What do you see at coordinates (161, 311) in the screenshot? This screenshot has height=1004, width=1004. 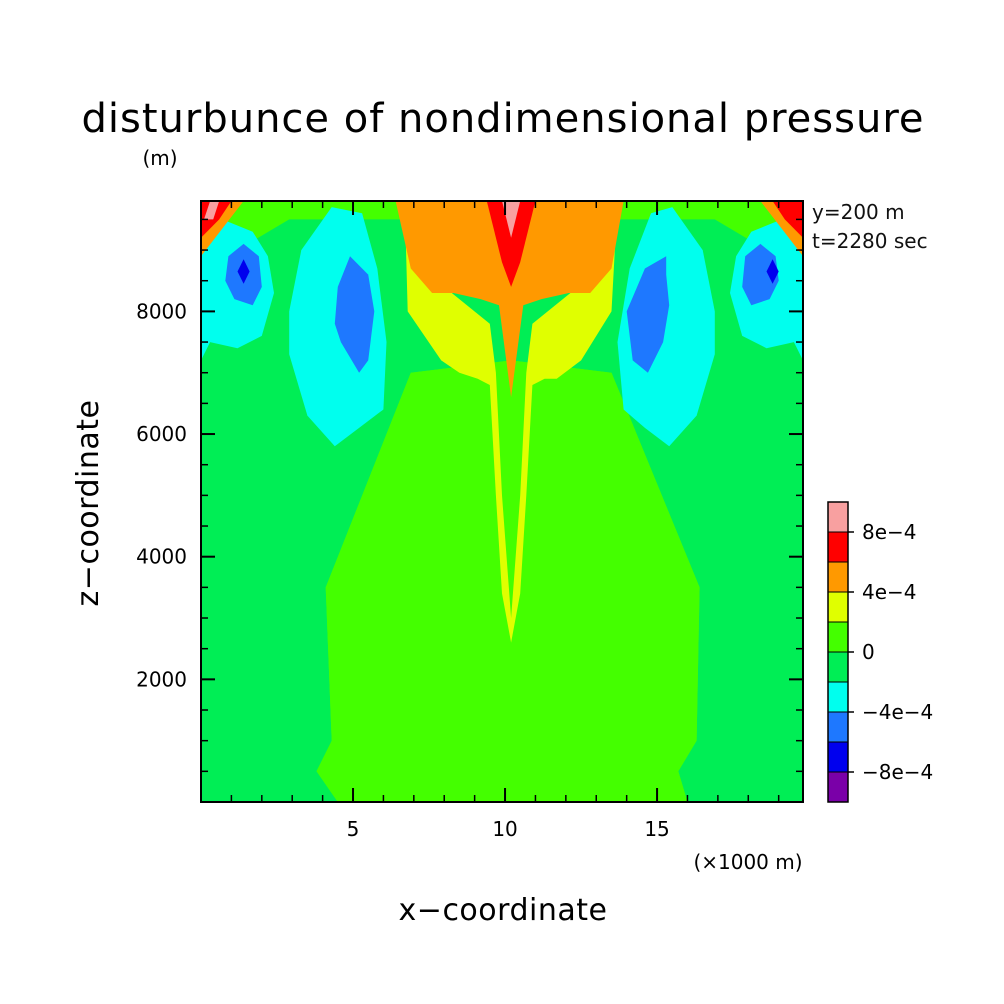 I see `y-tick-label-3: 8000` at bounding box center [161, 311].